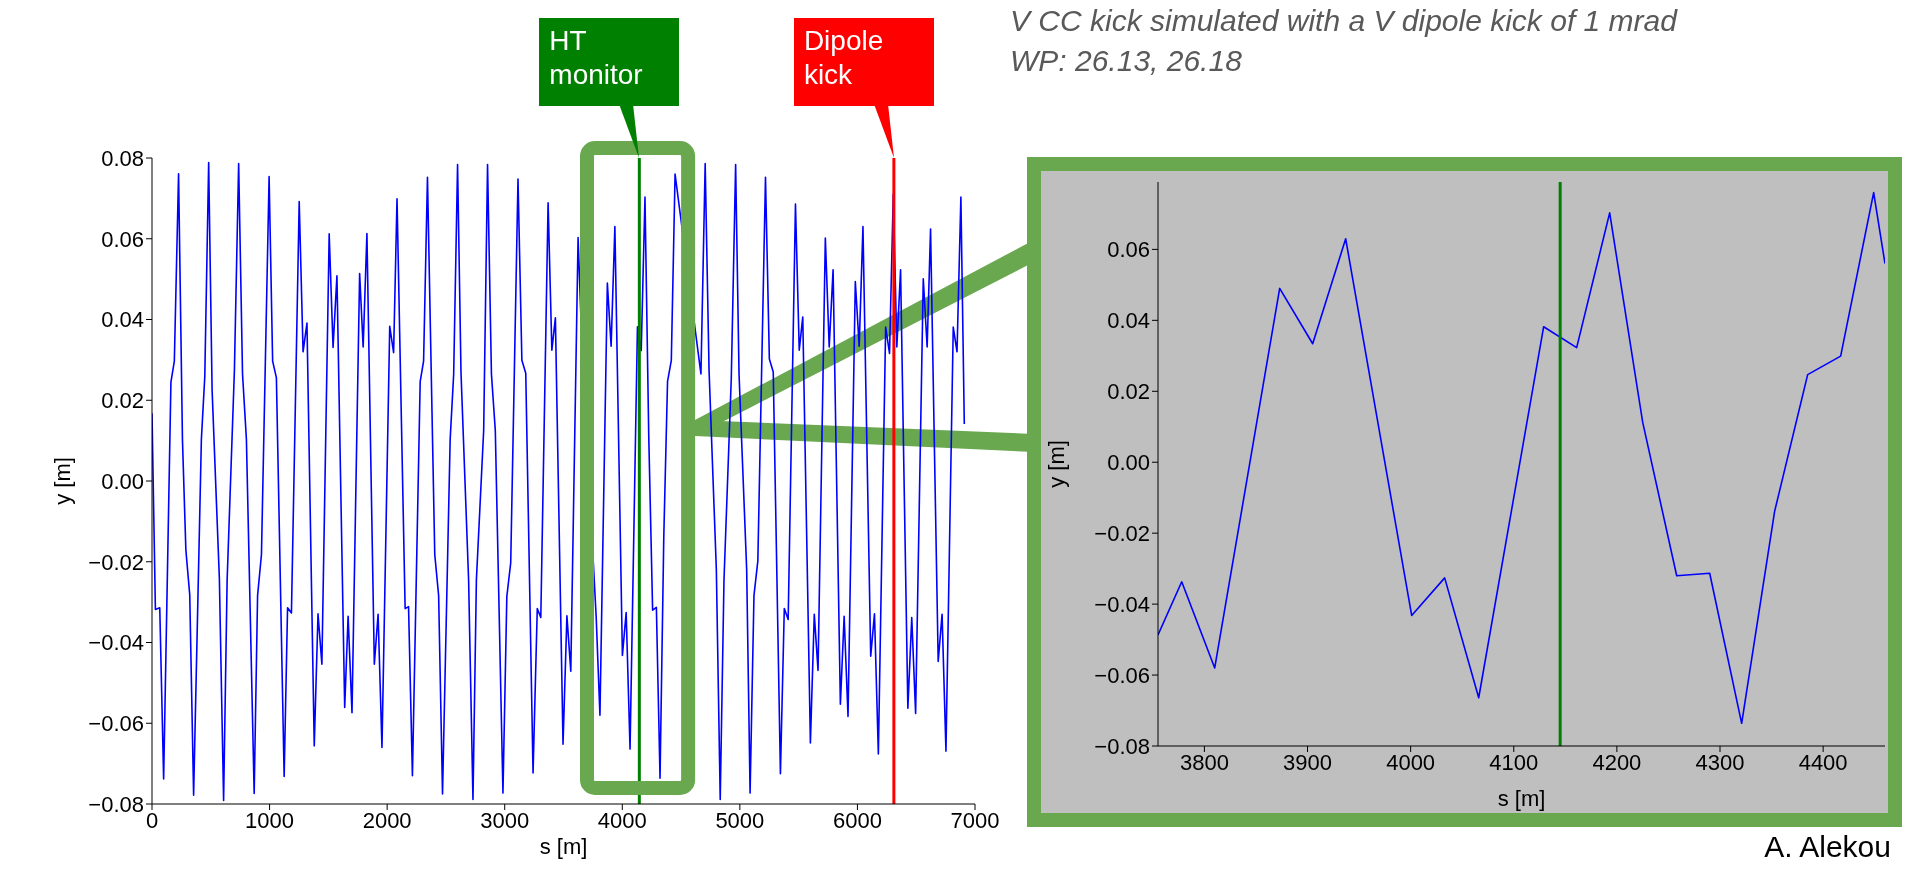 This screenshot has width=1905, height=871. What do you see at coordinates (1126, 61) in the screenshot?
I see `text: WP: 26.13, 26.18` at bounding box center [1126, 61].